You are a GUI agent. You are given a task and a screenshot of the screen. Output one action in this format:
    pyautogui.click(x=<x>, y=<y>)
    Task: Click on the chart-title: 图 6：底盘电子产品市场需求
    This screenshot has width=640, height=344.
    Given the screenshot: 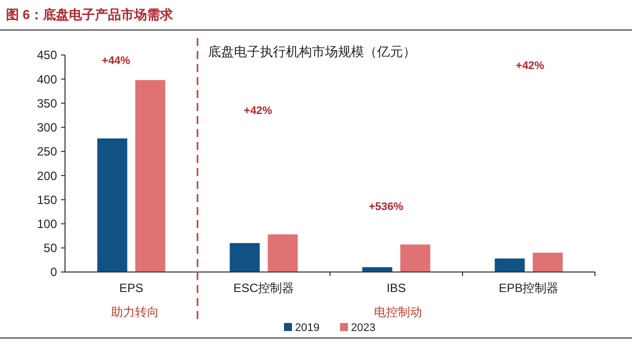 What is the action you would take?
    pyautogui.click(x=90, y=14)
    